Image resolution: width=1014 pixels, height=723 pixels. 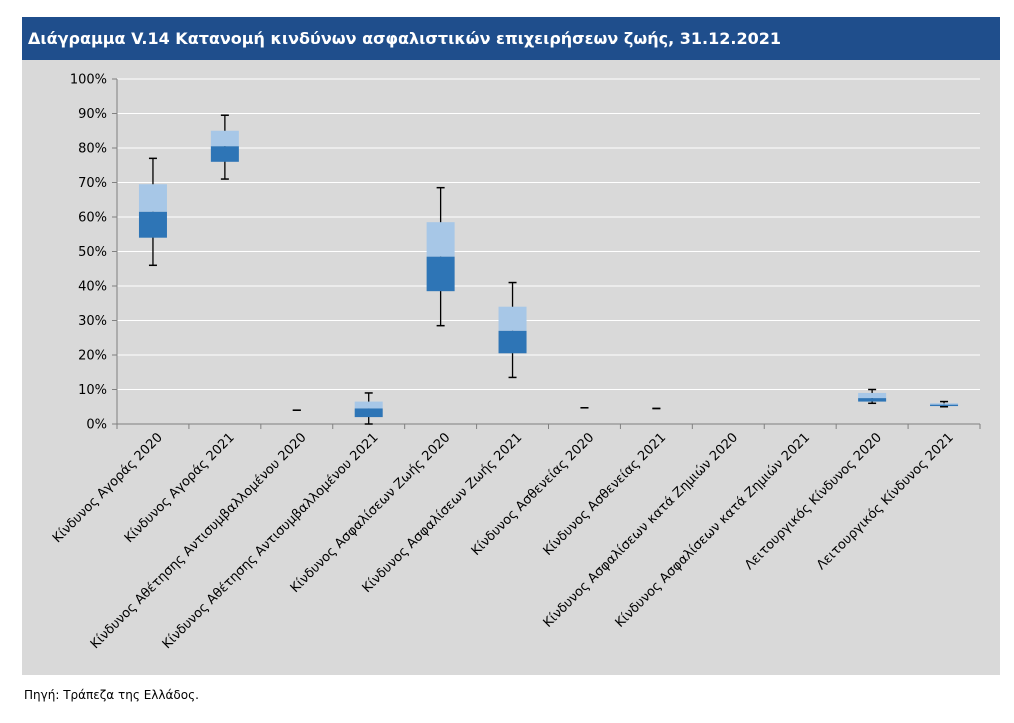 What do you see at coordinates (92, 321) in the screenshot?
I see `y-tick-label: 30%` at bounding box center [92, 321].